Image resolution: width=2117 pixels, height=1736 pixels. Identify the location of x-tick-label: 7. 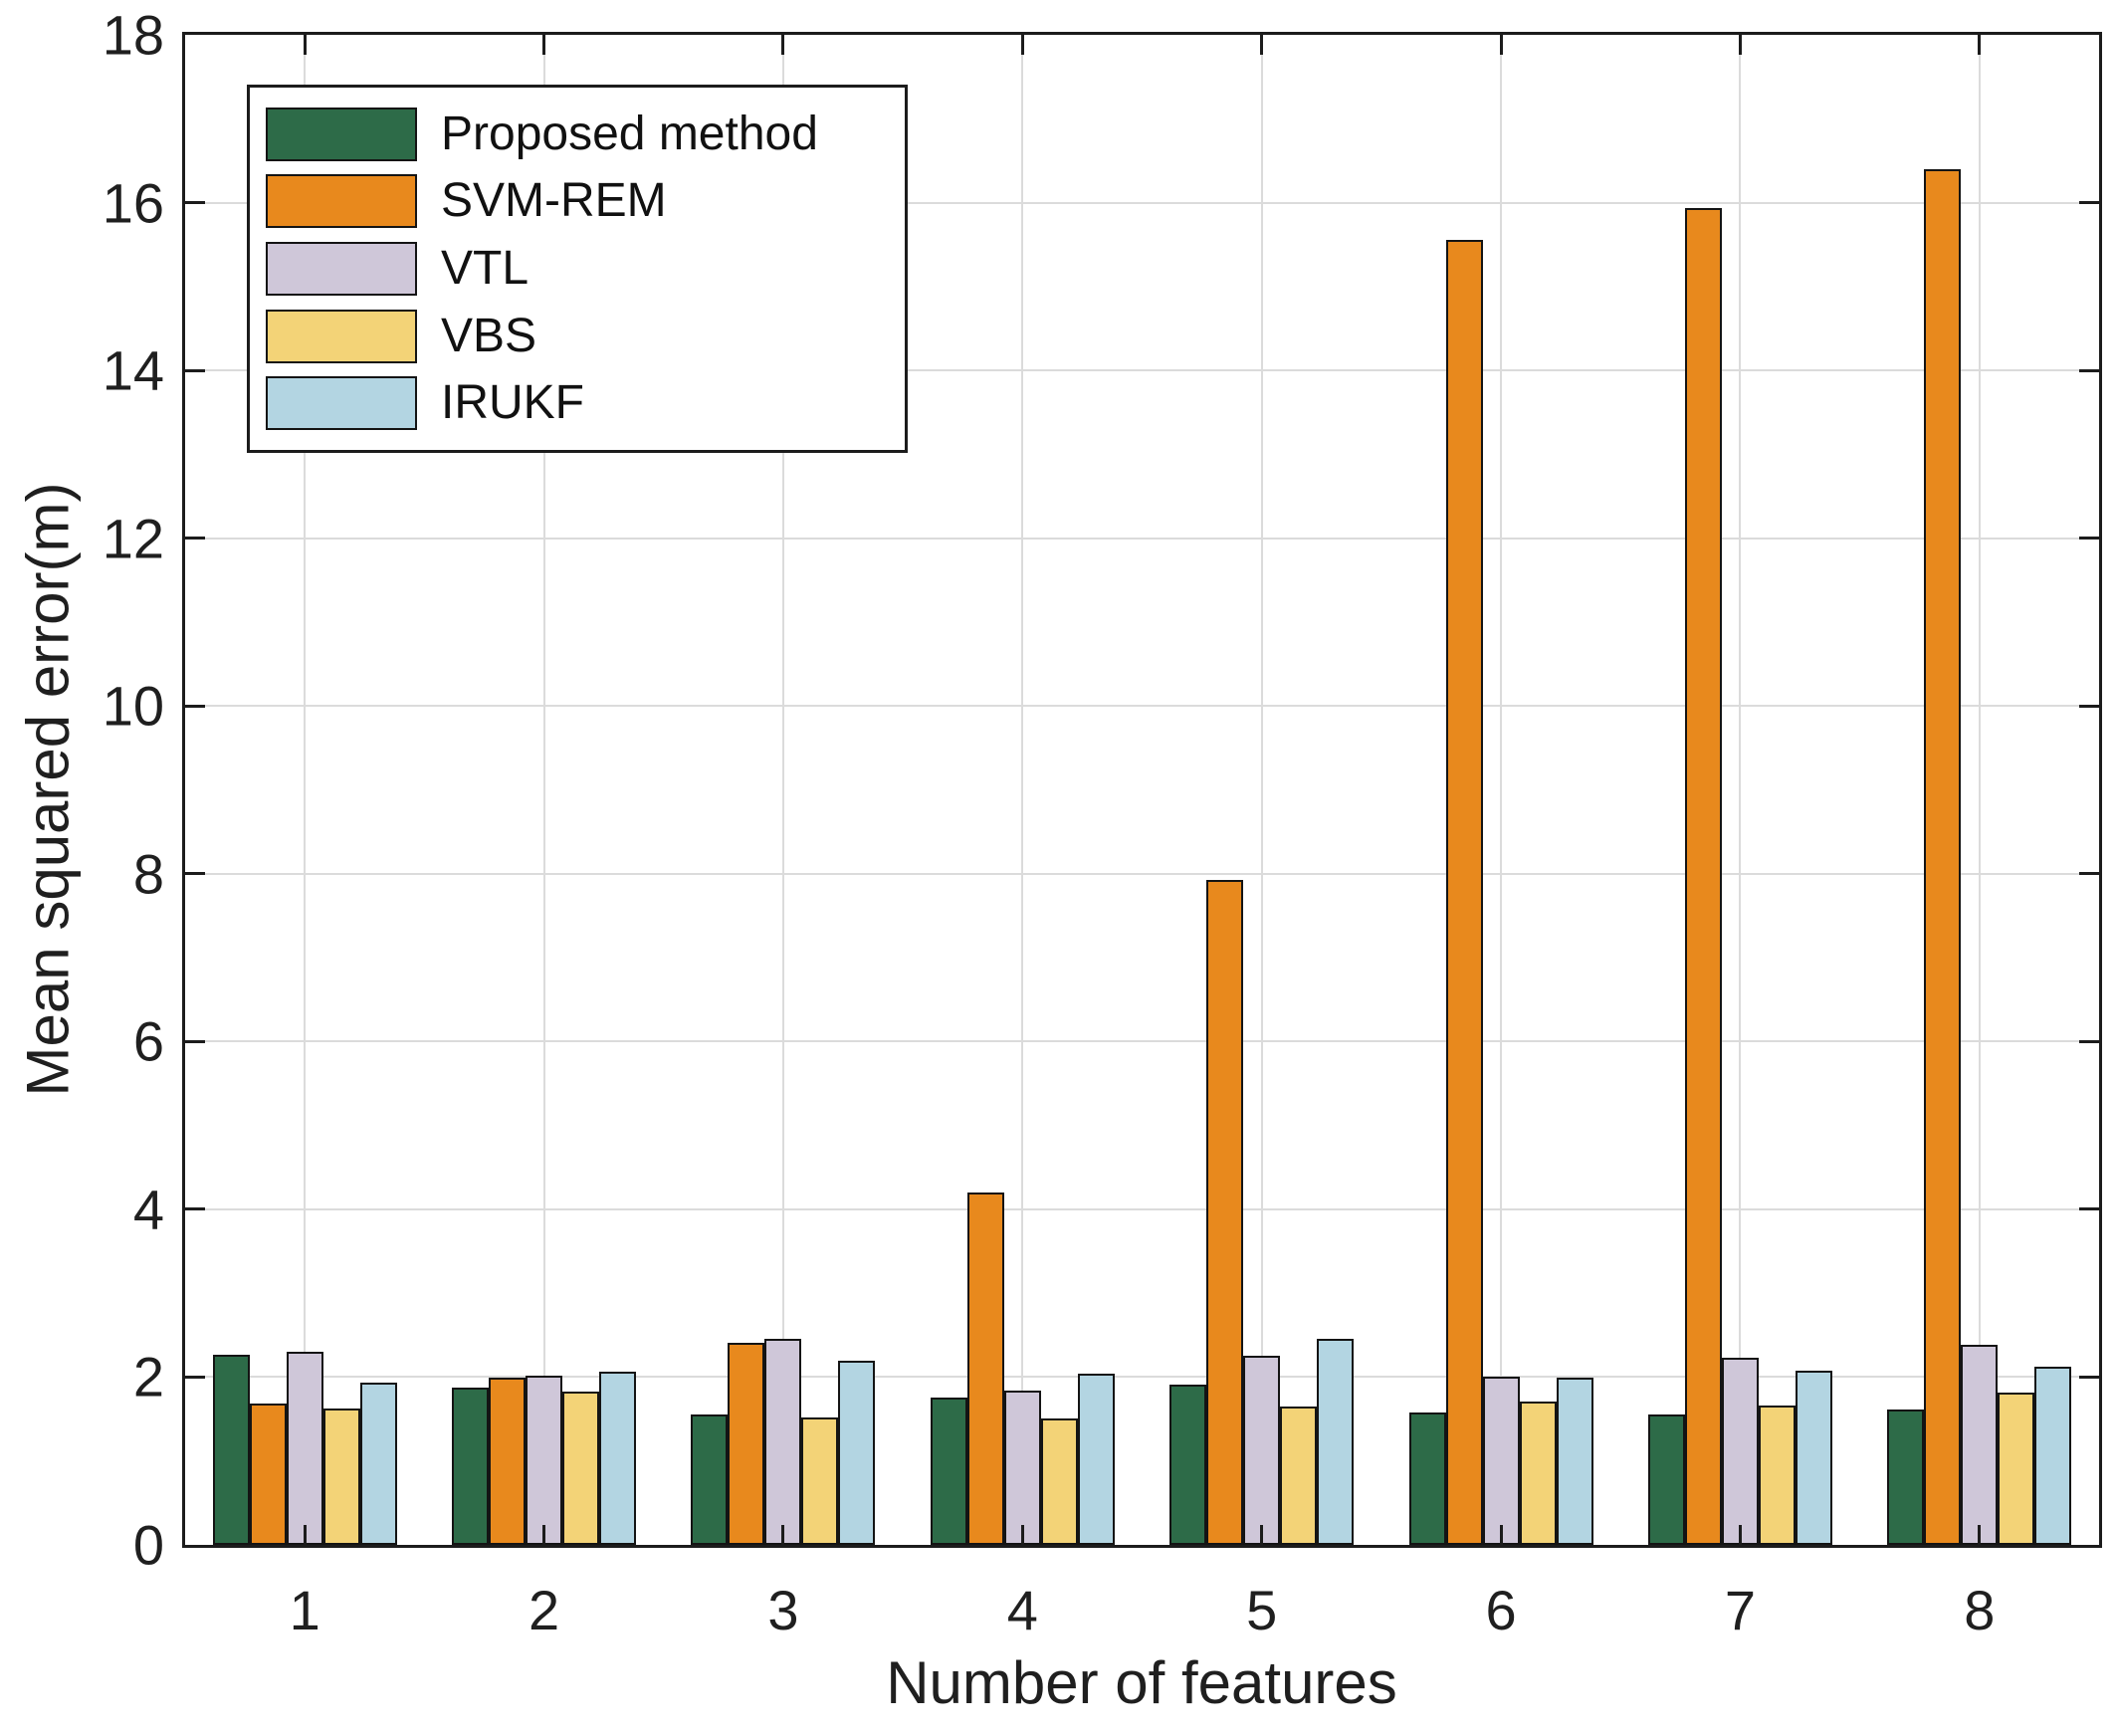
(1740, 1610).